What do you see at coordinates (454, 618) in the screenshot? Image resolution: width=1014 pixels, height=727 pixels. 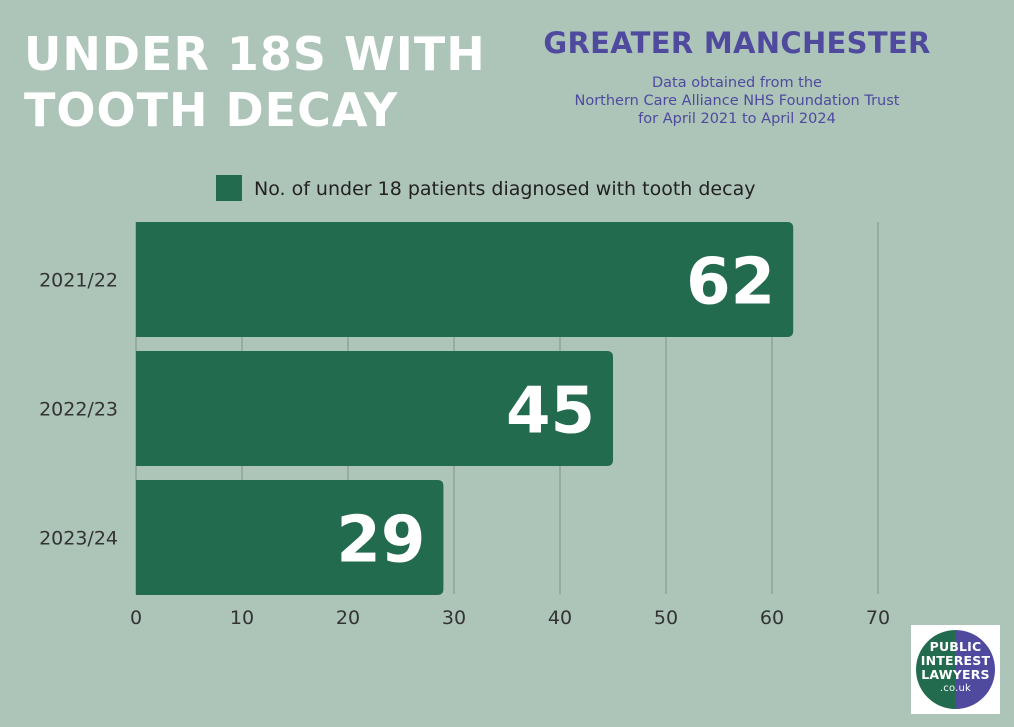 I see `x-tick-label-30: 30` at bounding box center [454, 618].